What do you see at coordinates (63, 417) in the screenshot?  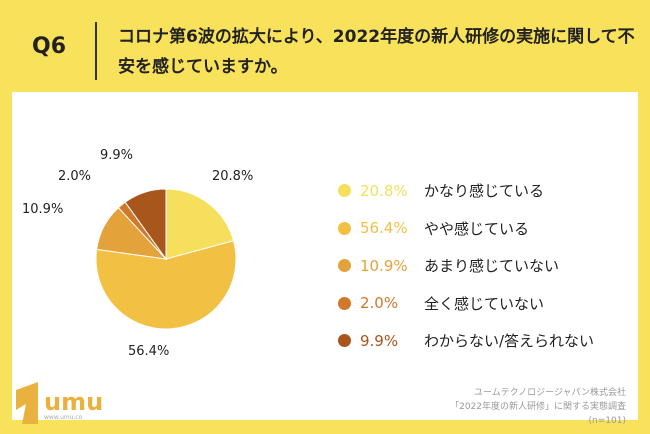 I see `logo-url: www.umu.co` at bounding box center [63, 417].